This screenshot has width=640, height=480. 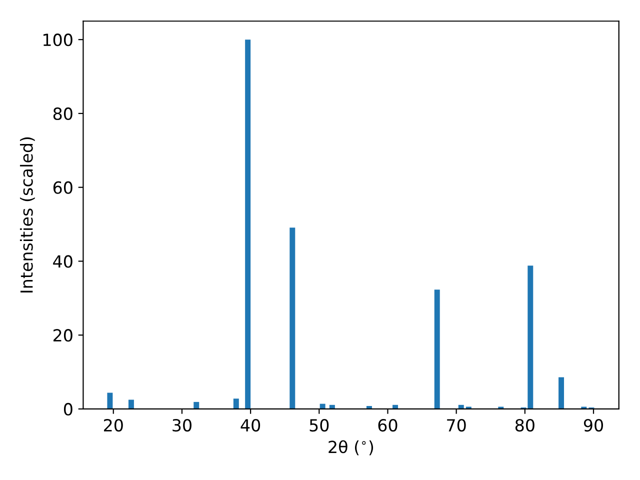 I want to click on x-tick-label: 90, so click(x=593, y=425).